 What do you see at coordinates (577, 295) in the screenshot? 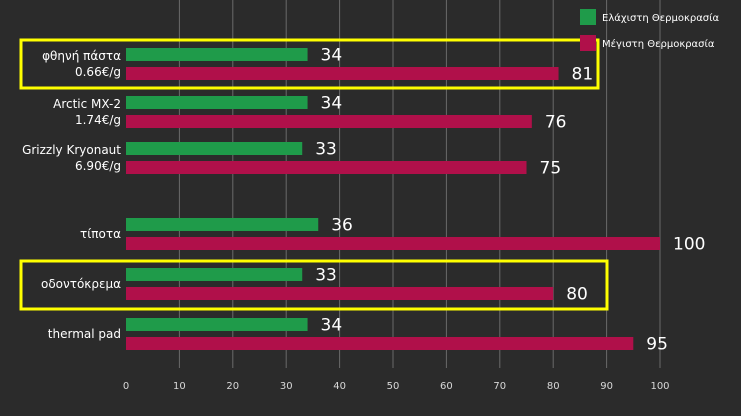
I see `value-label: 80` at bounding box center [577, 295].